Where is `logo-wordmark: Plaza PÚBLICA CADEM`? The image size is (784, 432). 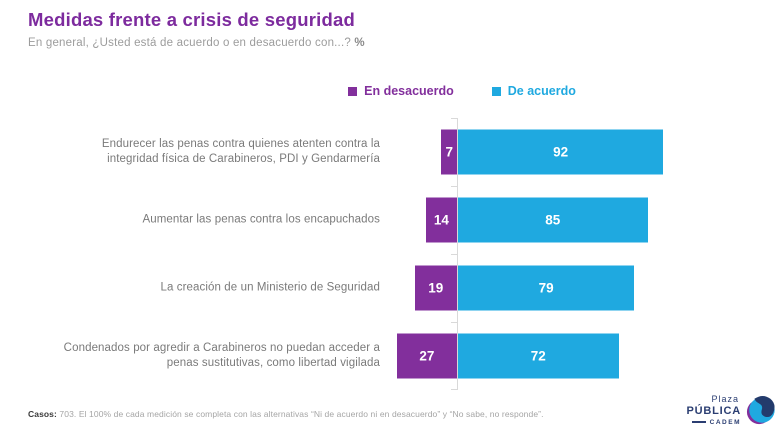 logo-wordmark: Plaza PÚBLICA CADEM is located at coordinates (714, 409).